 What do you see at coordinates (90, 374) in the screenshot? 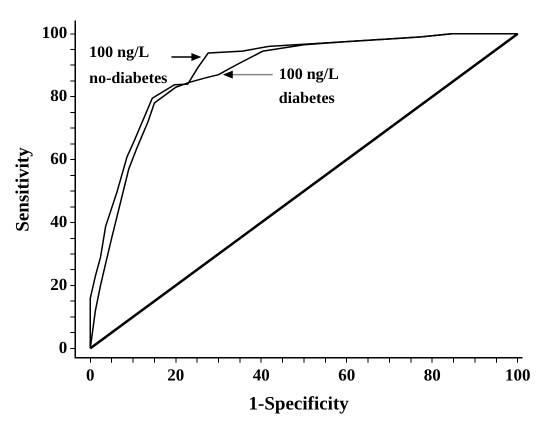
I see `x-tick-label: 0` at bounding box center [90, 374].